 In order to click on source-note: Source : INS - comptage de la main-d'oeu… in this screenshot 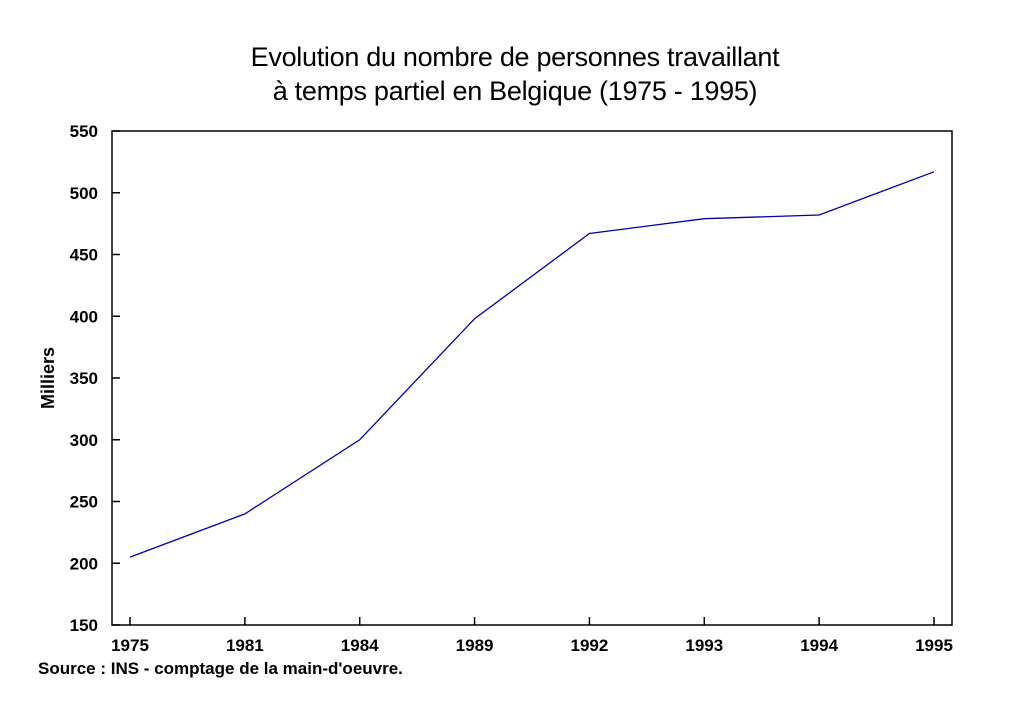, I will do `click(220, 668)`.